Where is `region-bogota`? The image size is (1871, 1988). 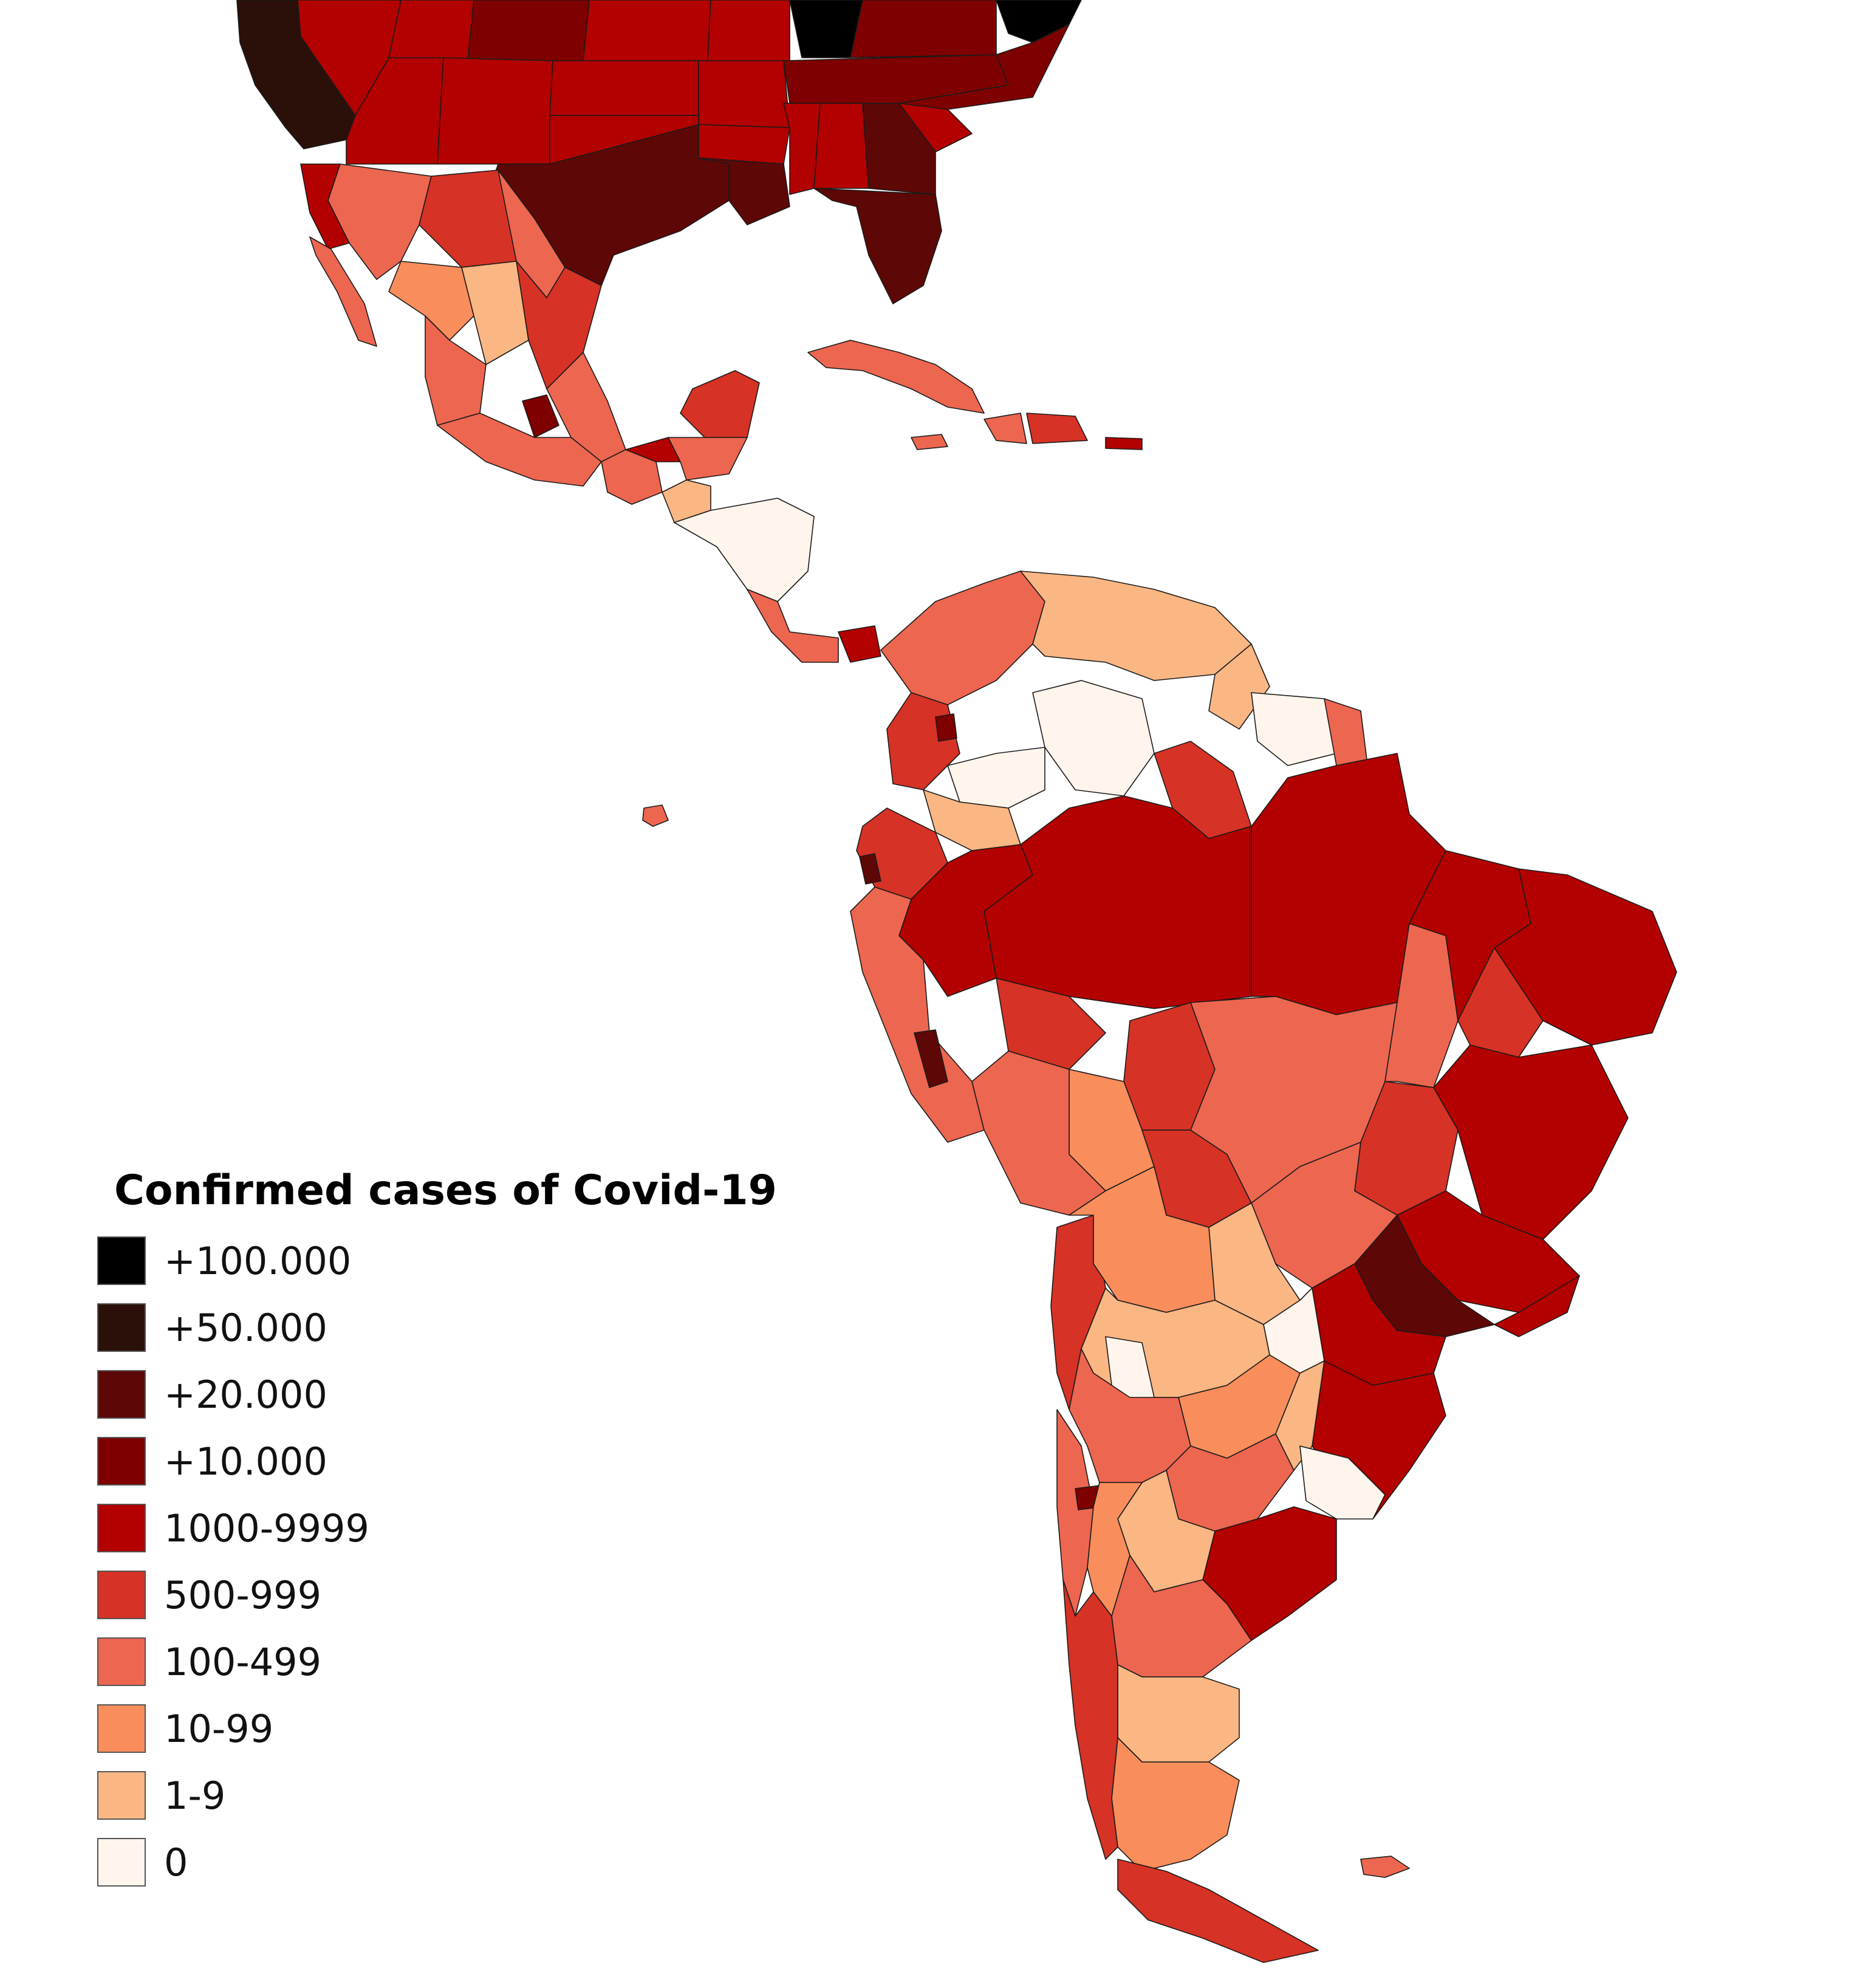 region-bogota is located at coordinates (946, 727).